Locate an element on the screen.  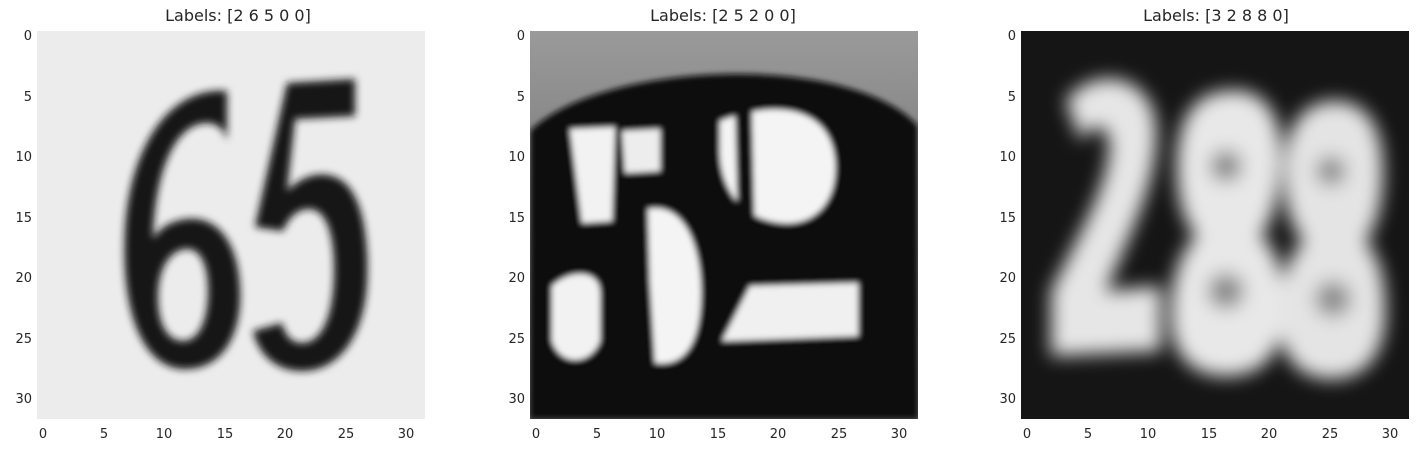
subplot-title: Labels: [2 6 5 0 0] is located at coordinates (238, 15).